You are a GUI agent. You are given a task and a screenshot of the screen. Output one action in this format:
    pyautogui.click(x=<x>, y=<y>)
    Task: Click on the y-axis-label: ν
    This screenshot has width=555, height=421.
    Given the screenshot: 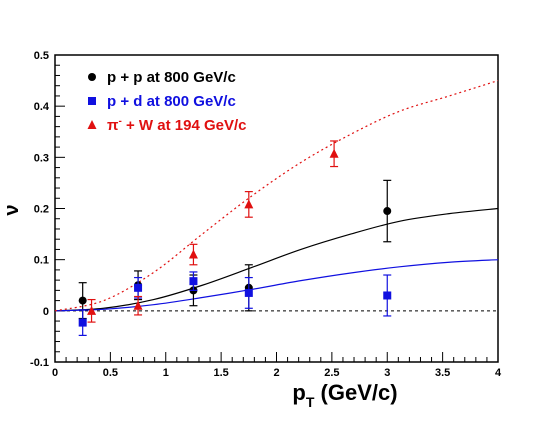 What is the action you would take?
    pyautogui.click(x=12, y=209)
    